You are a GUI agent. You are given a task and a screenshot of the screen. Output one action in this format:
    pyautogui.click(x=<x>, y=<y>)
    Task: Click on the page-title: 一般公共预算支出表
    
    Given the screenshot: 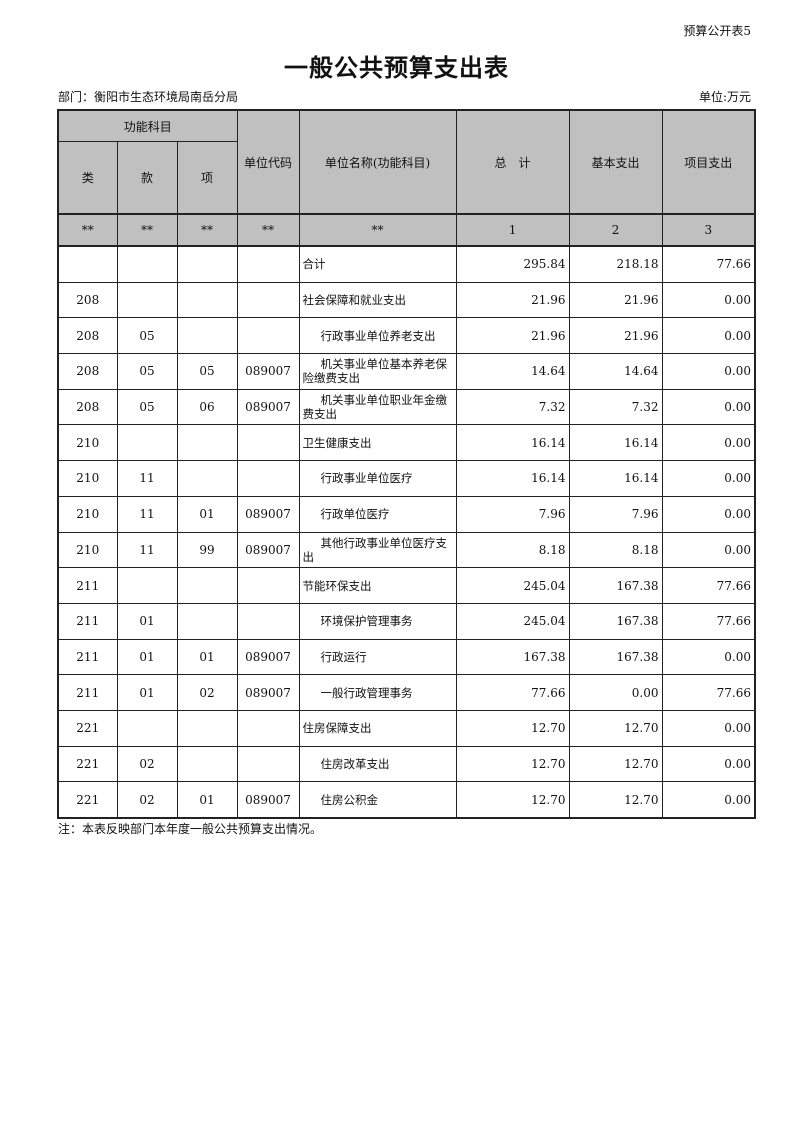 What is the action you would take?
    pyautogui.click(x=396, y=67)
    